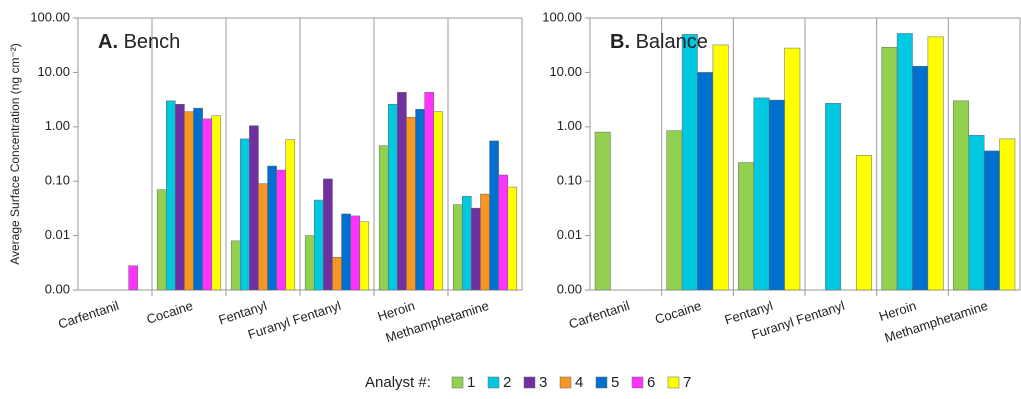  I want to click on legend-label: 2, so click(507, 382).